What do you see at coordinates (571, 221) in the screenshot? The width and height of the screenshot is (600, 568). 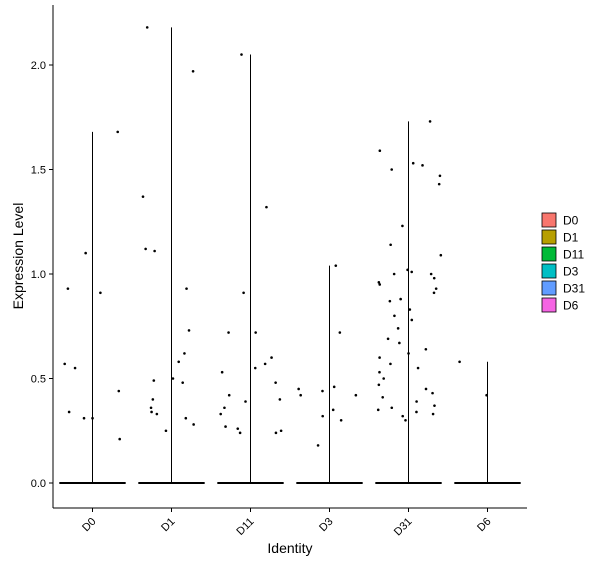 I see `legend-label-d0: D0` at bounding box center [571, 221].